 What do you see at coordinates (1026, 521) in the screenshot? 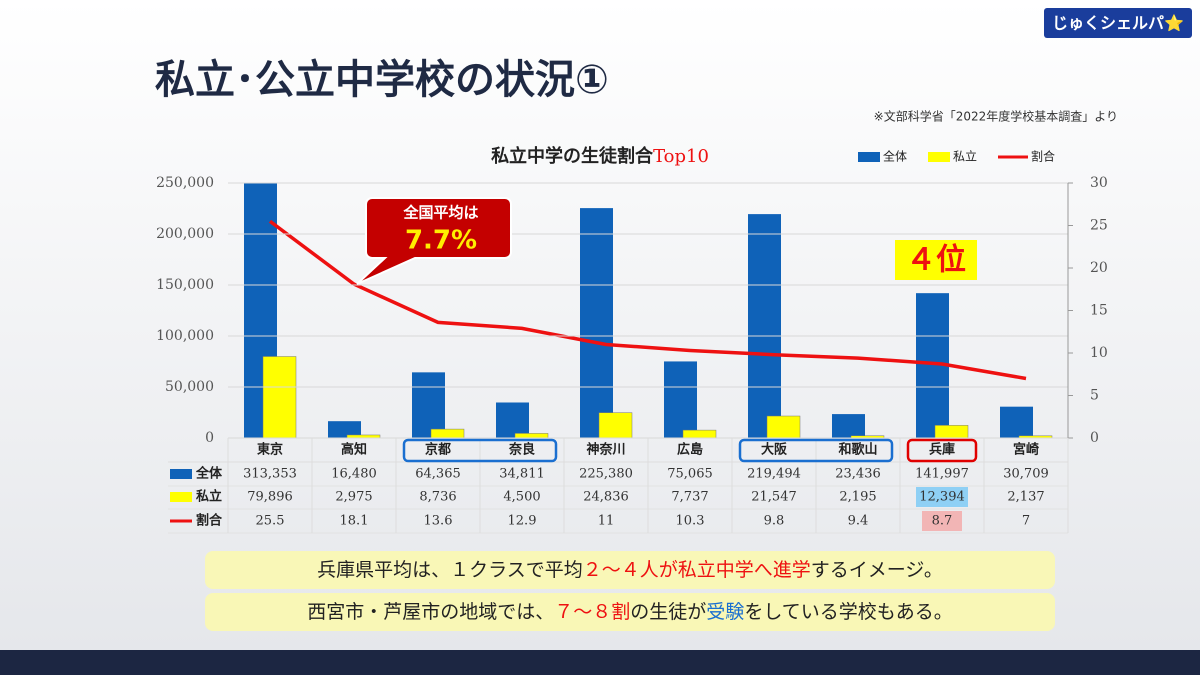
I see `table-cell: 7` at bounding box center [1026, 521].